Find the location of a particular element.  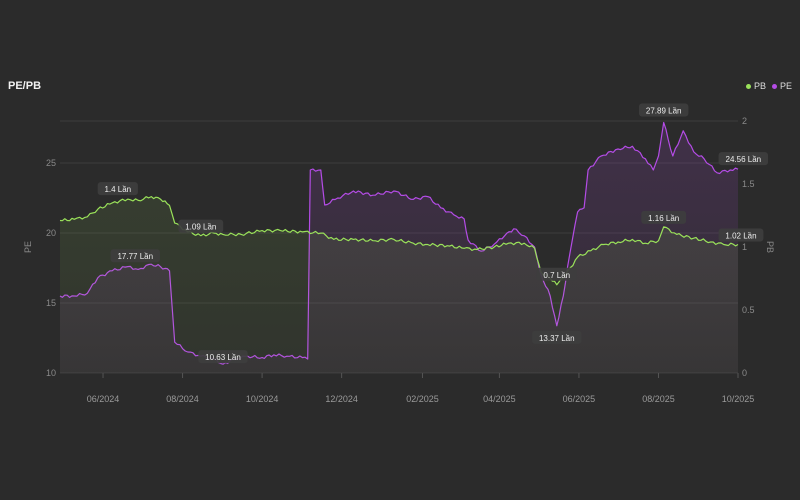

x-tick-label: 04/2025 is located at coordinates (499, 399).